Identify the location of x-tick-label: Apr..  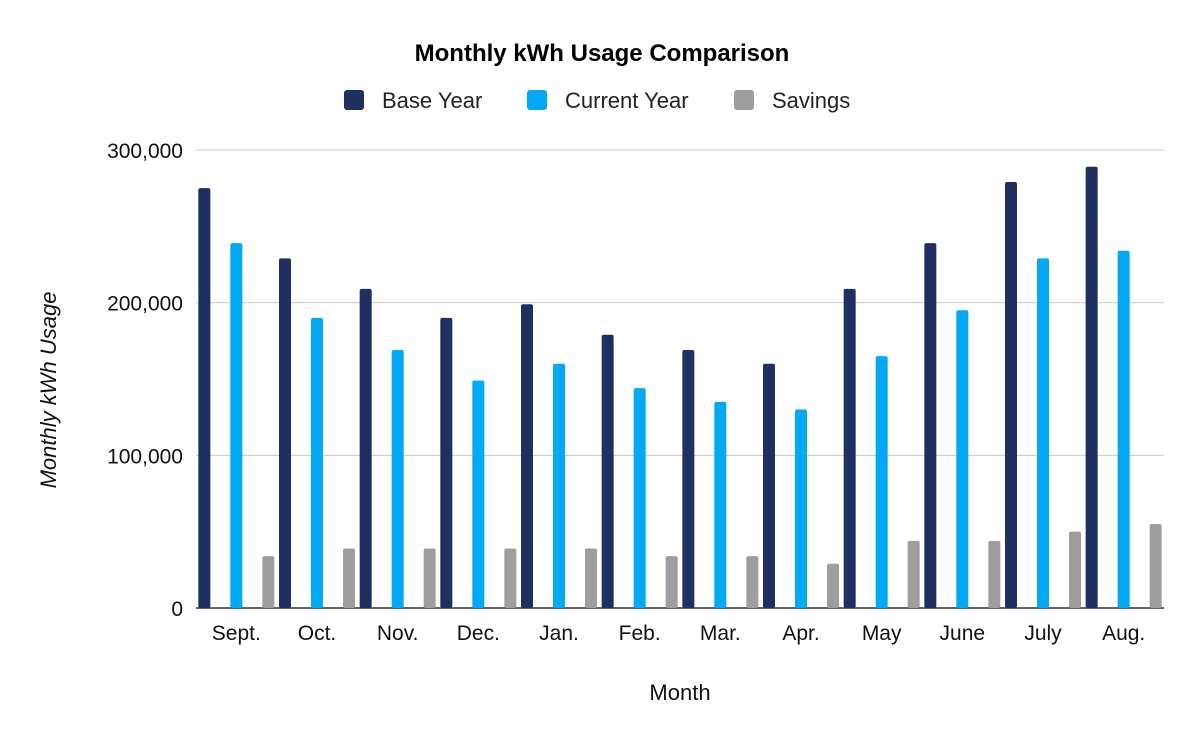
(800, 633).